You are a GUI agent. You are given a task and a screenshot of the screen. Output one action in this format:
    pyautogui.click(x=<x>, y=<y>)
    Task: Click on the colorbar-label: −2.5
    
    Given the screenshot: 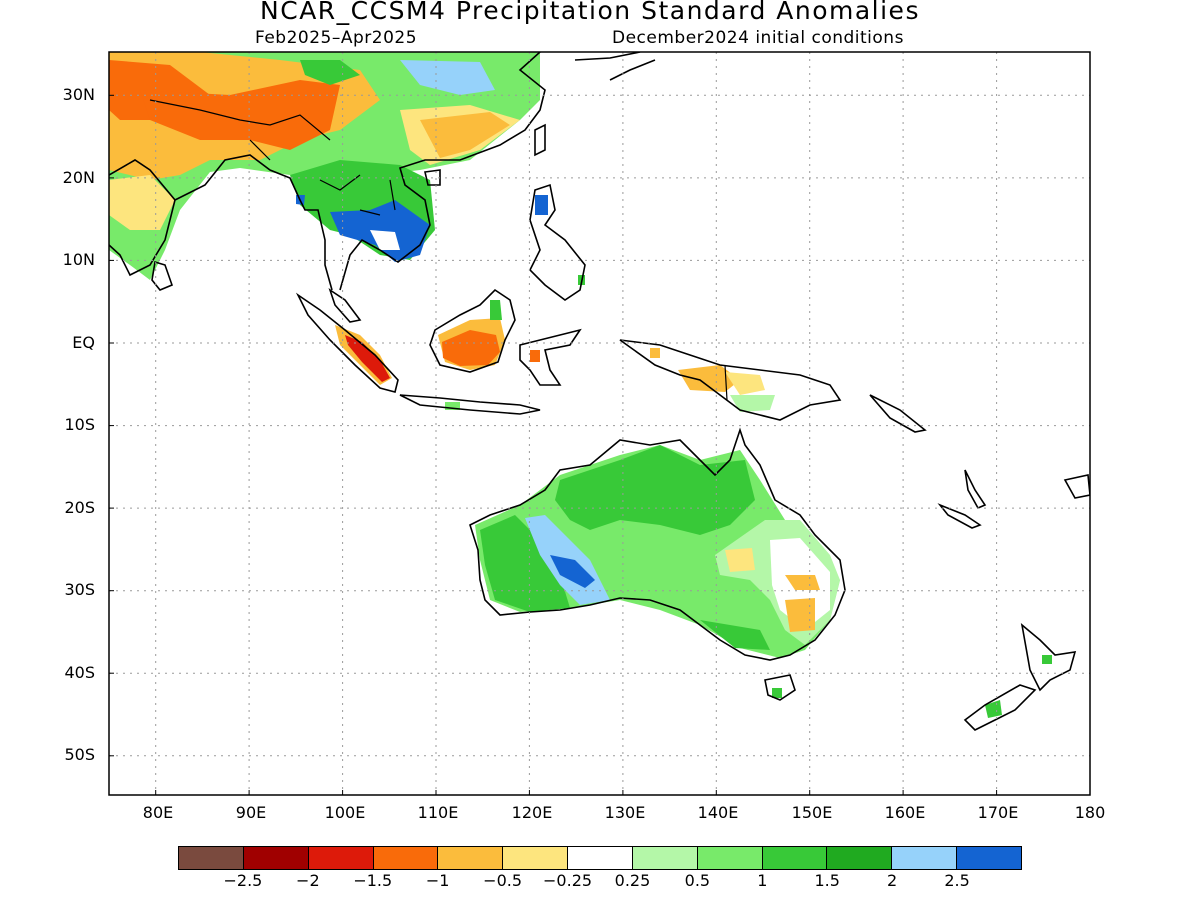 What is the action you would take?
    pyautogui.click(x=243, y=880)
    